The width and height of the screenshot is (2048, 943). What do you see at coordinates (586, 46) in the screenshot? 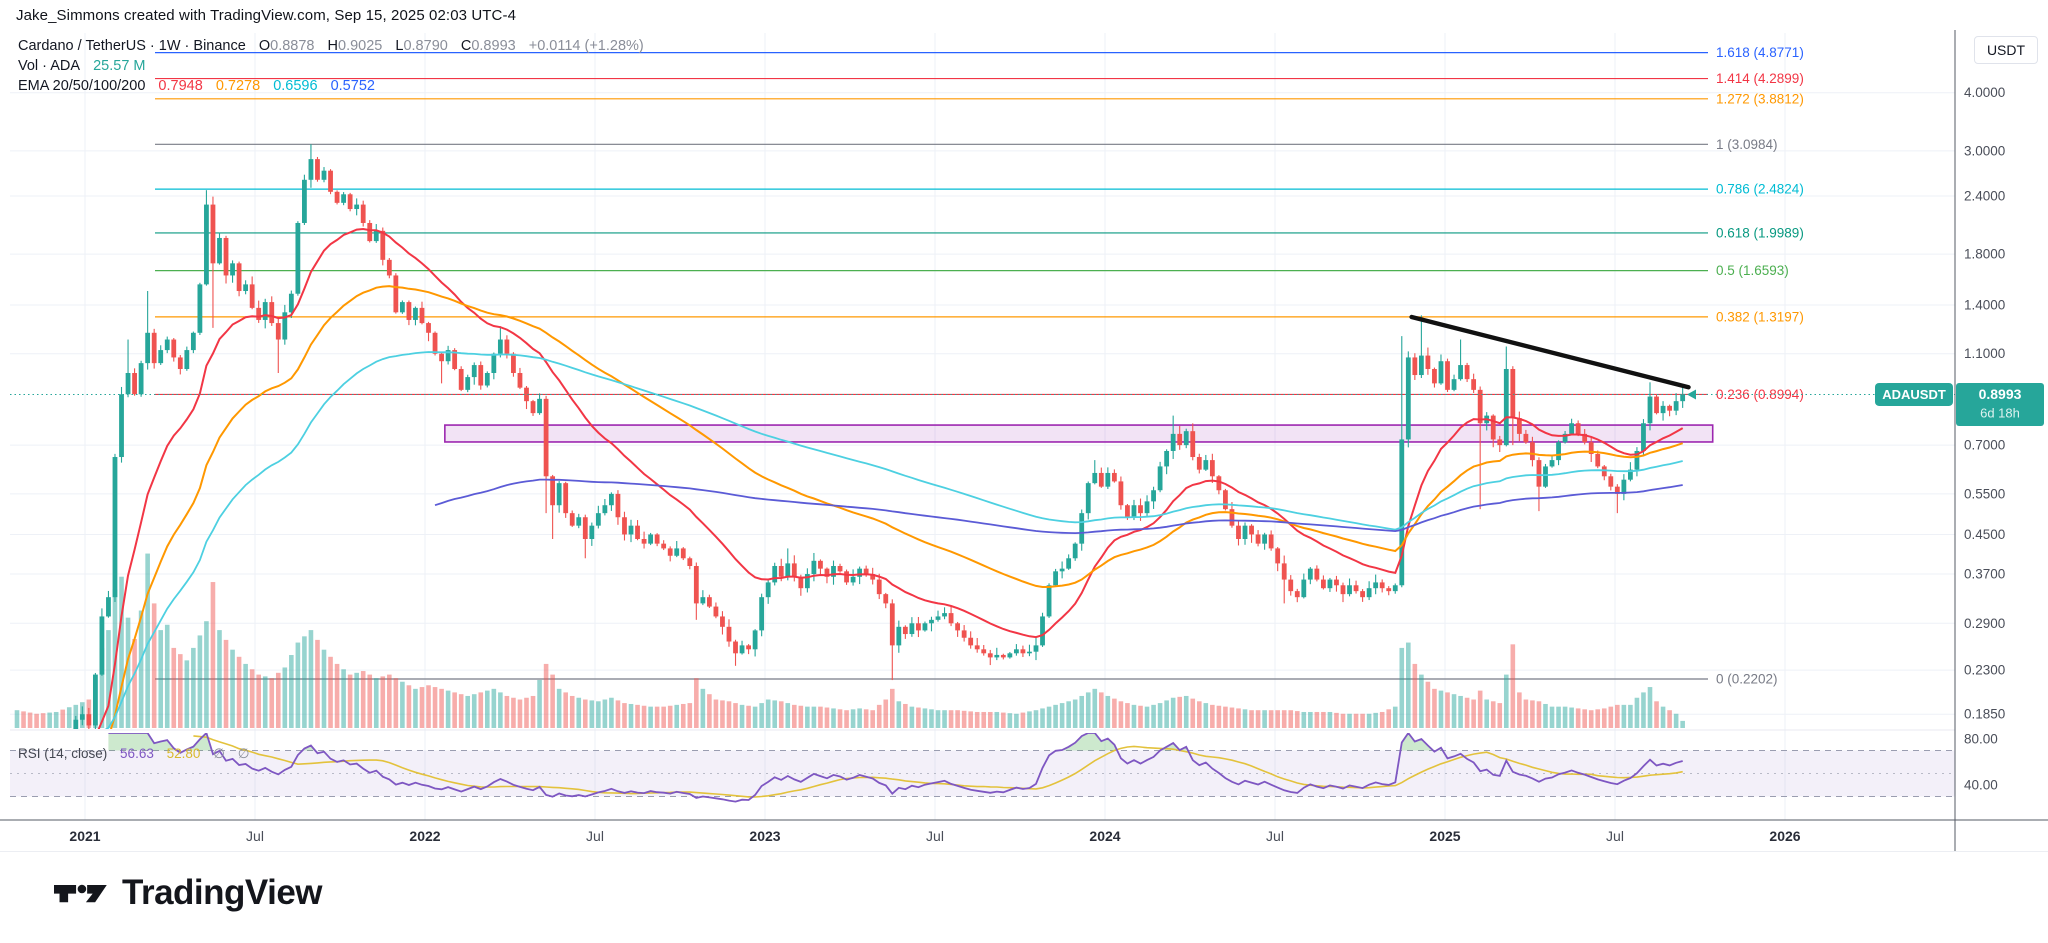
I see `change-value: +0.0114 (+1.28%)` at bounding box center [586, 46].